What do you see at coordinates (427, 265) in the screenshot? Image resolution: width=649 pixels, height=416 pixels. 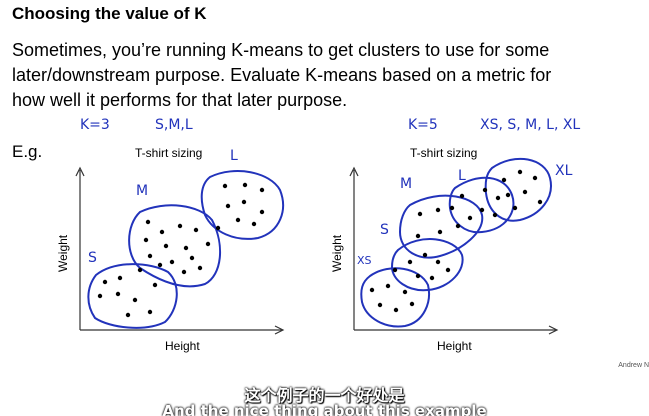 I see `right-cluster-s` at bounding box center [427, 265].